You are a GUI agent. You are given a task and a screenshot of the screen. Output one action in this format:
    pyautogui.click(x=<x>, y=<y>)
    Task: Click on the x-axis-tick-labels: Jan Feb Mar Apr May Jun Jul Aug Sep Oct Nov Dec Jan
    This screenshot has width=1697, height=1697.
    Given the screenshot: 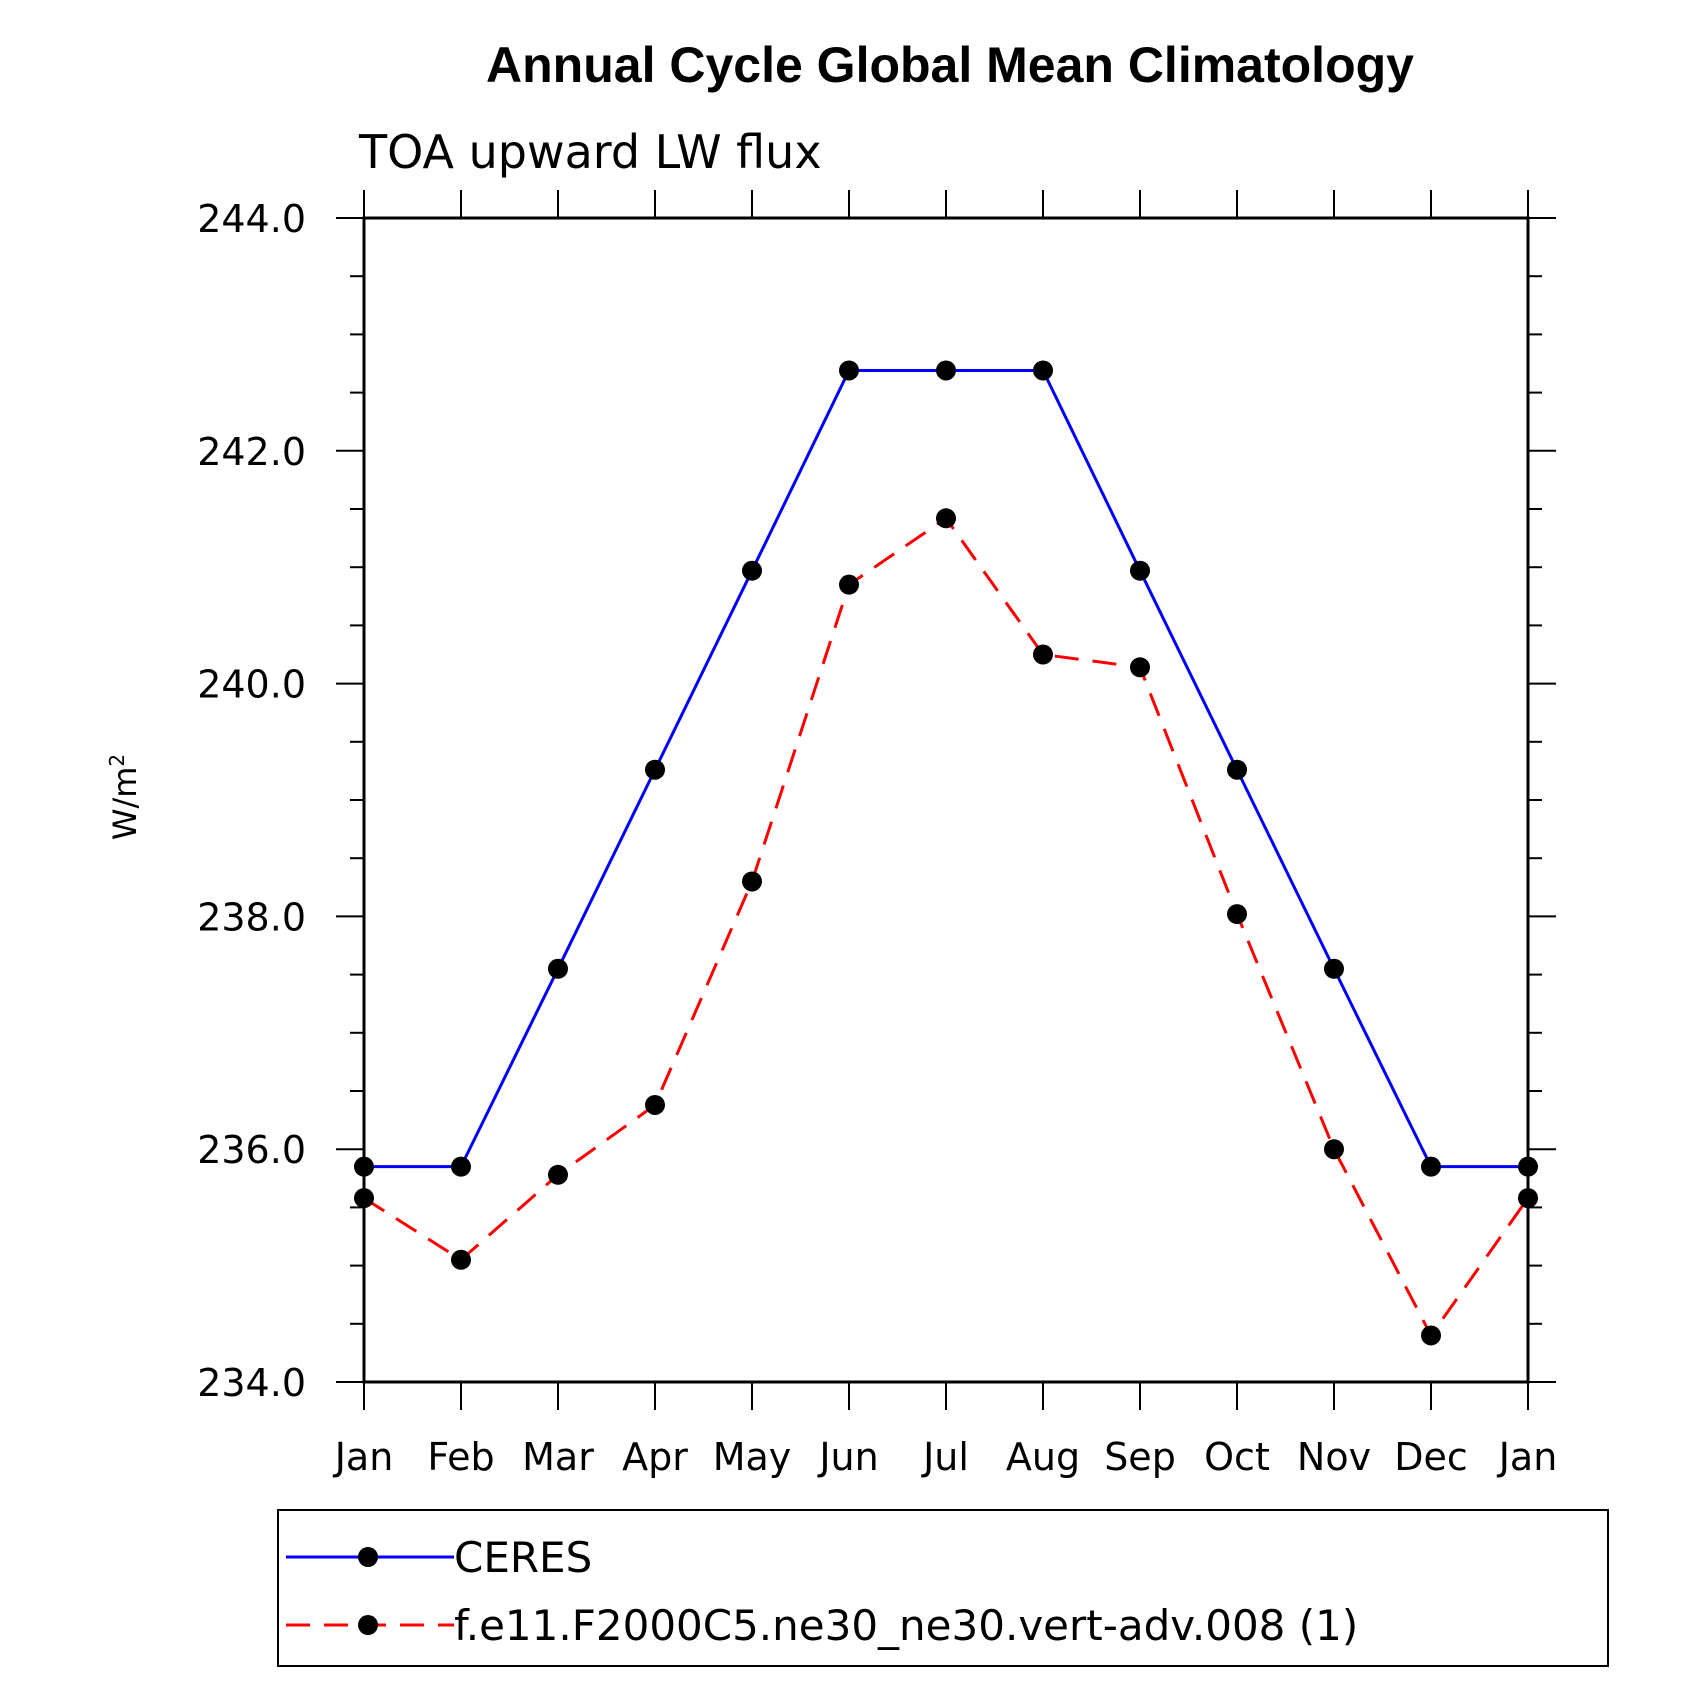 What is the action you would take?
    pyautogui.click(x=945, y=1457)
    